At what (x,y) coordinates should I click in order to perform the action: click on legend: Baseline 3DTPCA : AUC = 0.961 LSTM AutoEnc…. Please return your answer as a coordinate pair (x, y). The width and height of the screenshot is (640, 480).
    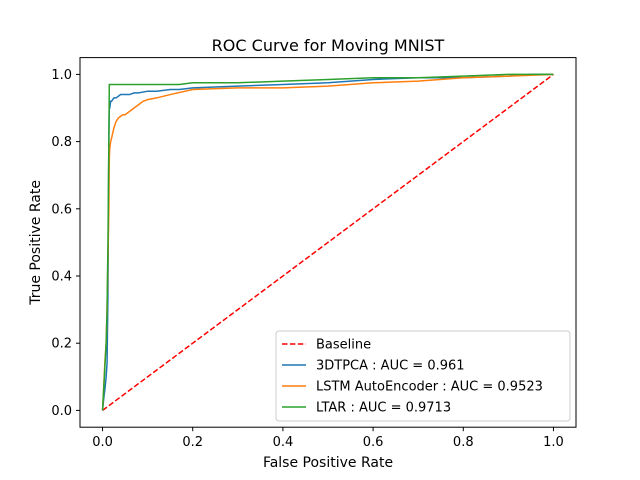
    Looking at the image, I should click on (423, 376).